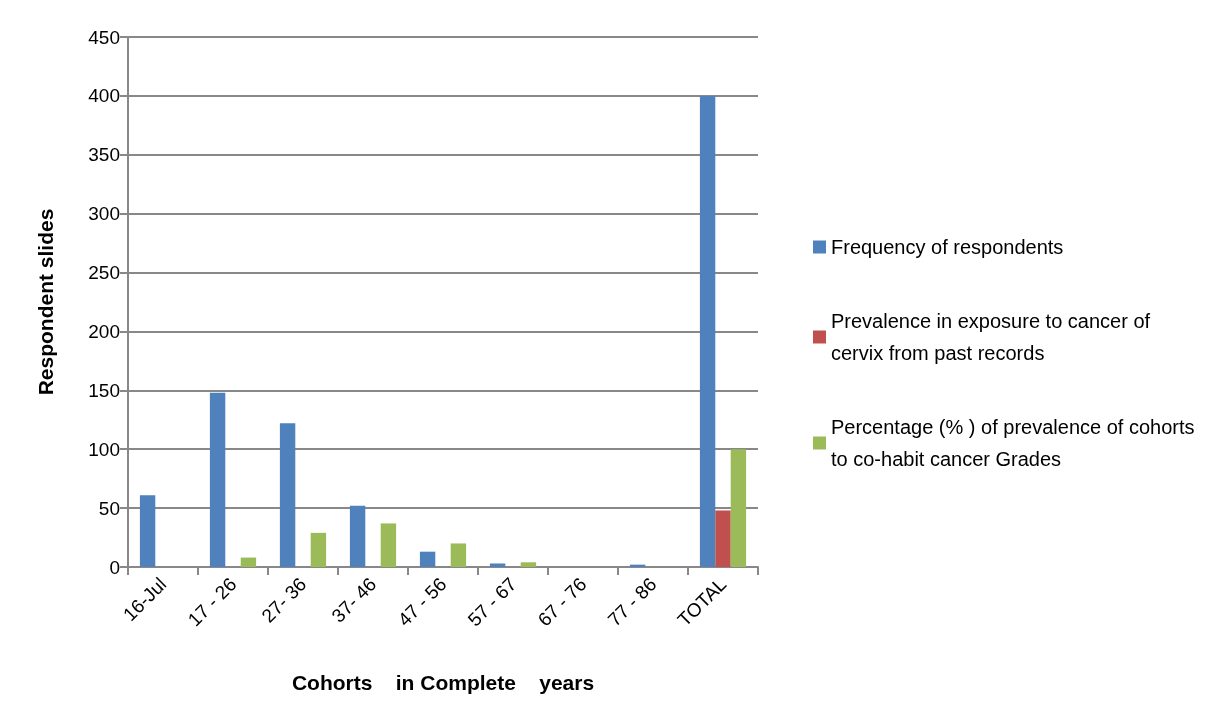 Image resolution: width=1210 pixels, height=710 pixels. Describe the element at coordinates (1016, 443) in the screenshot. I see `legend-label: Percentage (% ) of prevalence of cohorts to co-habit cancer Grades` at that location.